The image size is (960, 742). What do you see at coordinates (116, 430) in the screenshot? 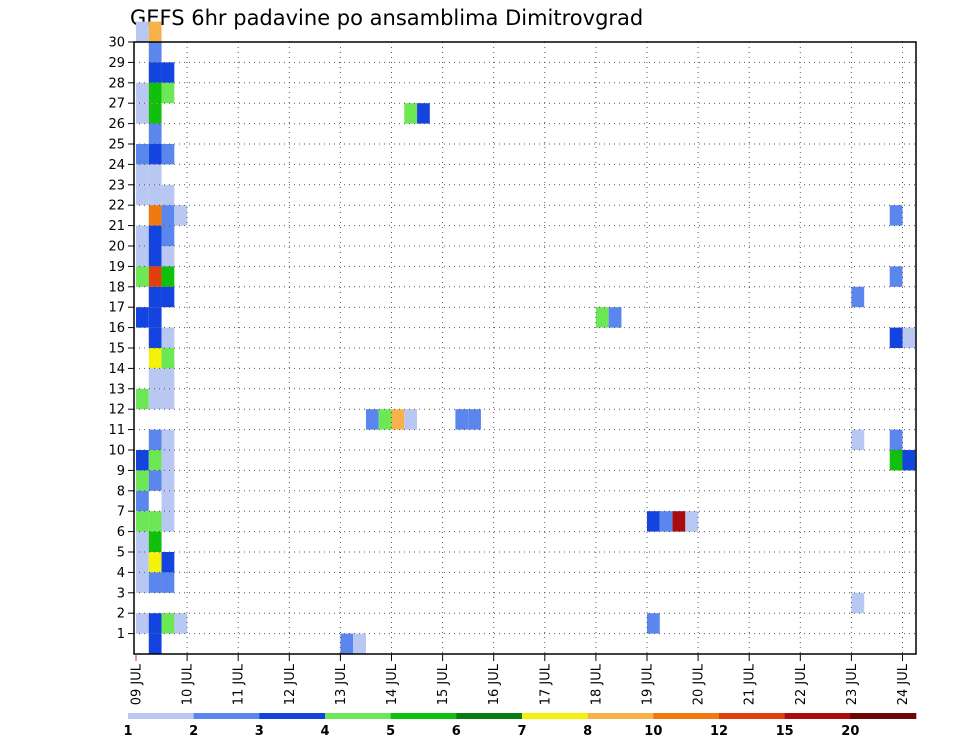
I see `y-tick-label: 11` at bounding box center [116, 430].